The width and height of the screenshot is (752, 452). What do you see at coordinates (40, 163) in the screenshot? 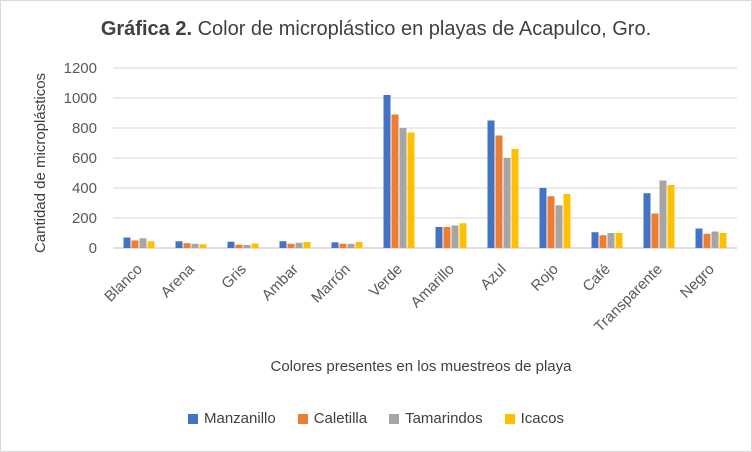
I see `y-axis-title: Cantidad de microplásticos` at bounding box center [40, 163].